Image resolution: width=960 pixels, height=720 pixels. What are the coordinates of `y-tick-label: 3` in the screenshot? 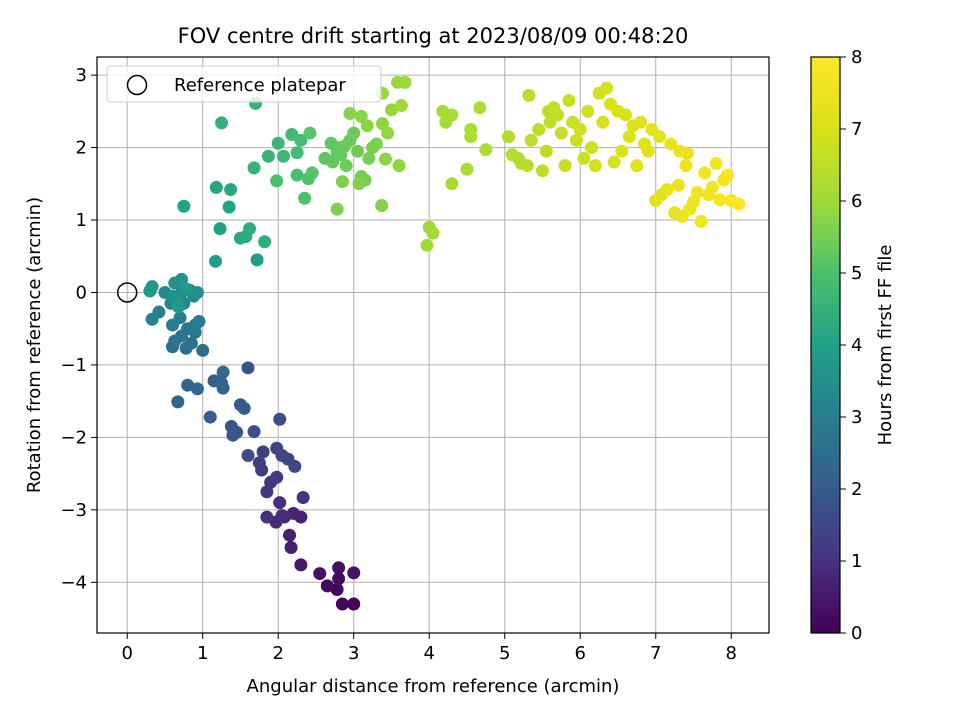 It's located at (81, 75).